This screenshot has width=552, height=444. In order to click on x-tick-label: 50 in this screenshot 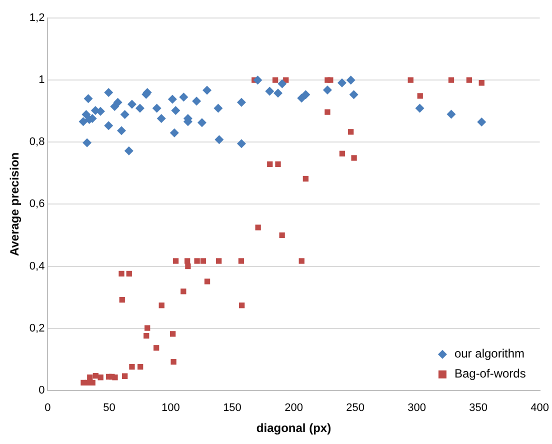, I will do `click(109, 408)`.